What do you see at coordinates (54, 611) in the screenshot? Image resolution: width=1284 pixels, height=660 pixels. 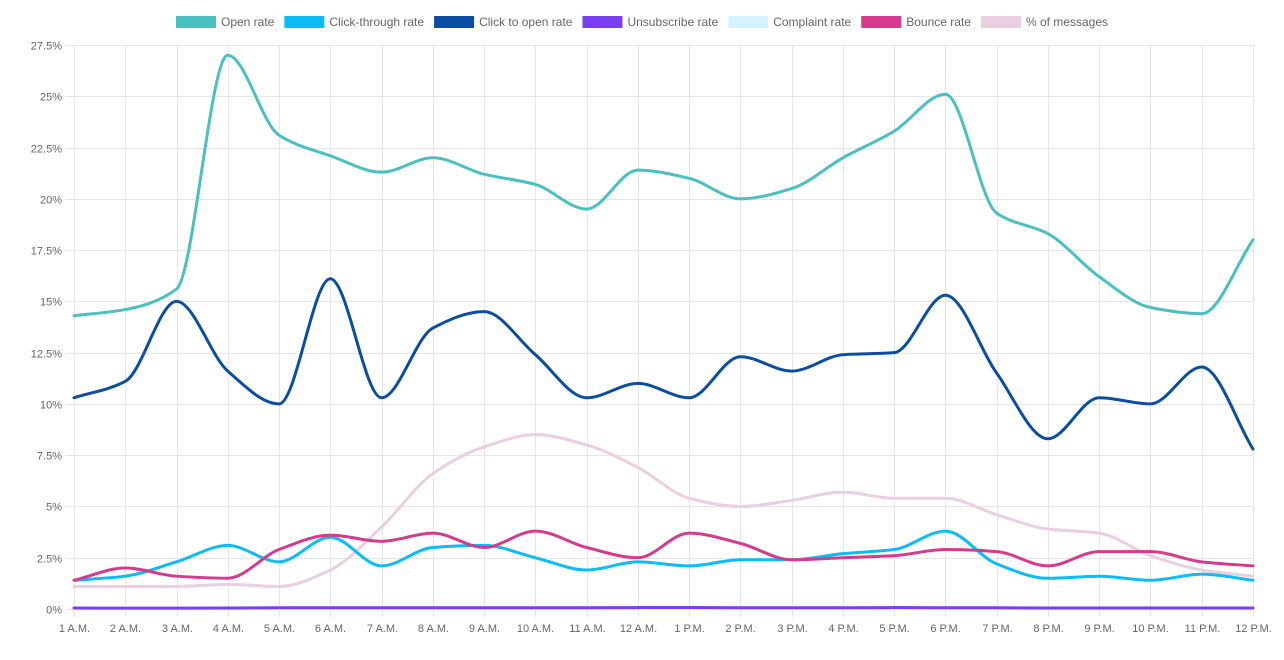 I see `y-tick-label: 0%` at bounding box center [54, 611].